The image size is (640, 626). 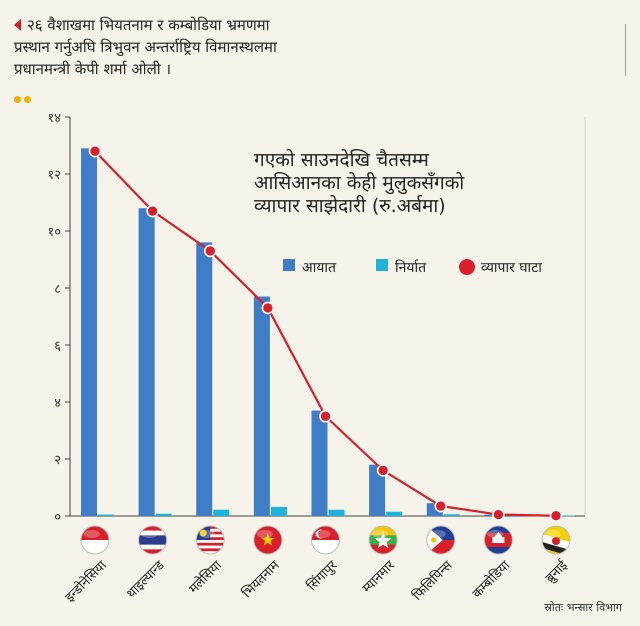 I want to click on legend-export: निर्यात, so click(x=401, y=267).